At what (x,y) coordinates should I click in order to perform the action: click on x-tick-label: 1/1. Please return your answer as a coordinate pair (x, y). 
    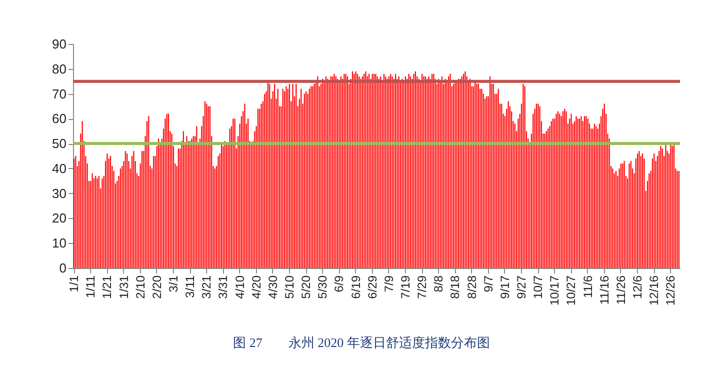
    Looking at the image, I should click on (74, 283).